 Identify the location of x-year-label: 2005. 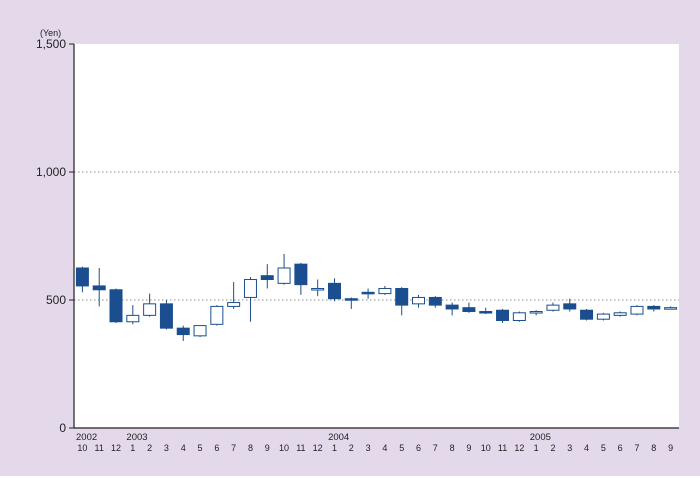
(540, 437).